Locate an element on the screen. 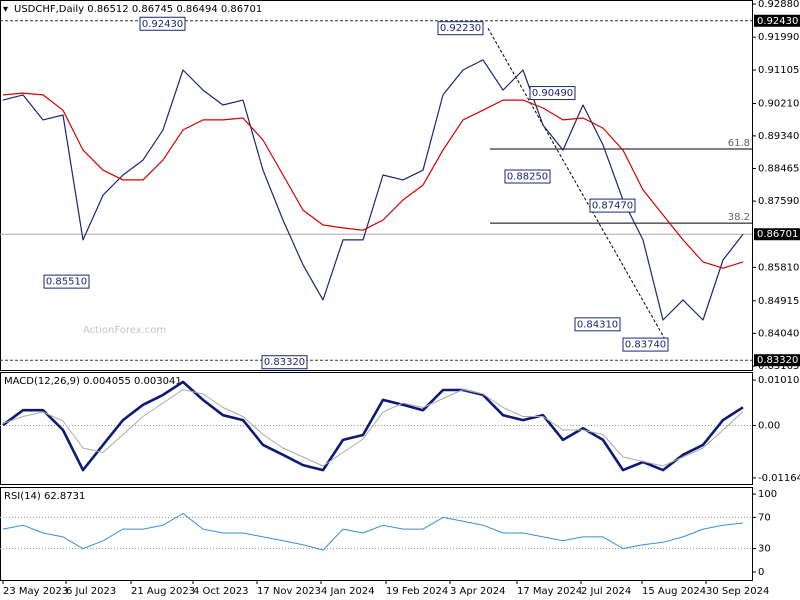 Image resolution: width=800 pixels, height=600 pixels. price-level-label: 0.86701 is located at coordinates (777, 234).